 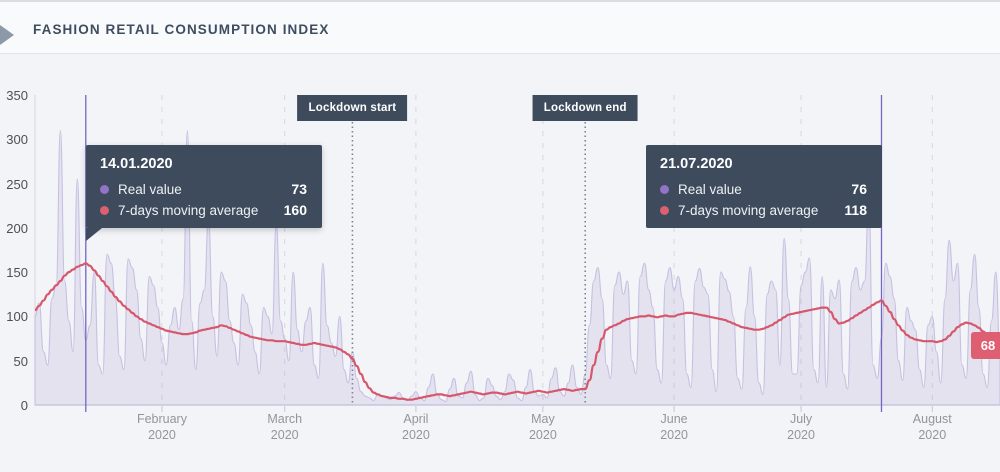 What do you see at coordinates (181, 29) in the screenshot?
I see `page-title: FASHION RETAIL CONSUMPTION INDEX` at bounding box center [181, 29].